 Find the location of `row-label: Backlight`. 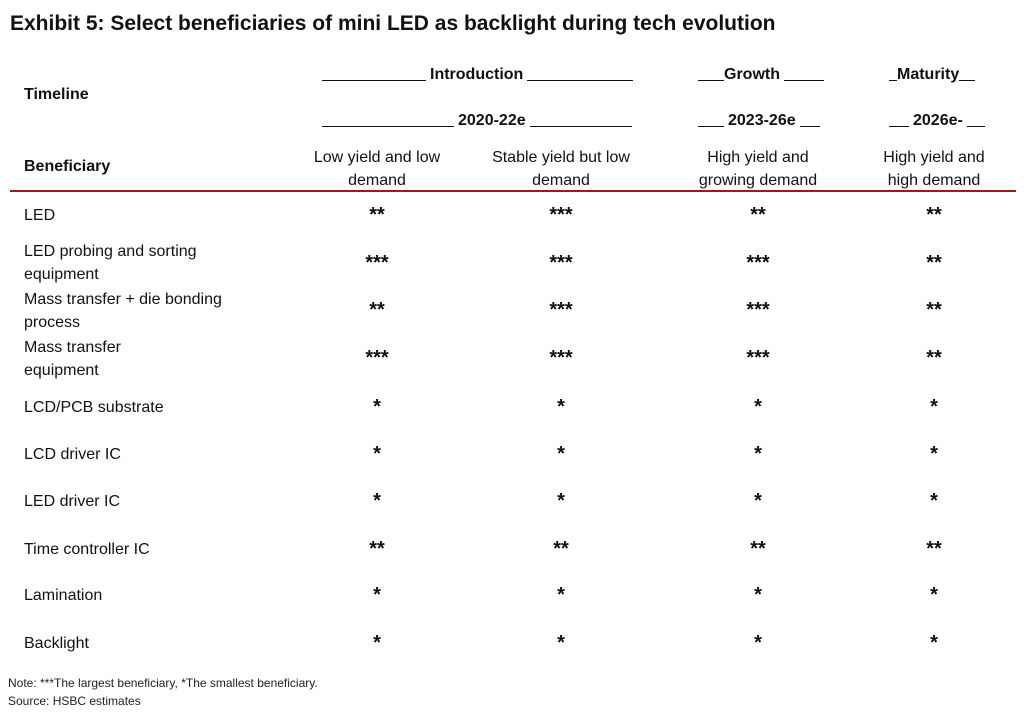

row-label: Backlight is located at coordinates (56, 643).